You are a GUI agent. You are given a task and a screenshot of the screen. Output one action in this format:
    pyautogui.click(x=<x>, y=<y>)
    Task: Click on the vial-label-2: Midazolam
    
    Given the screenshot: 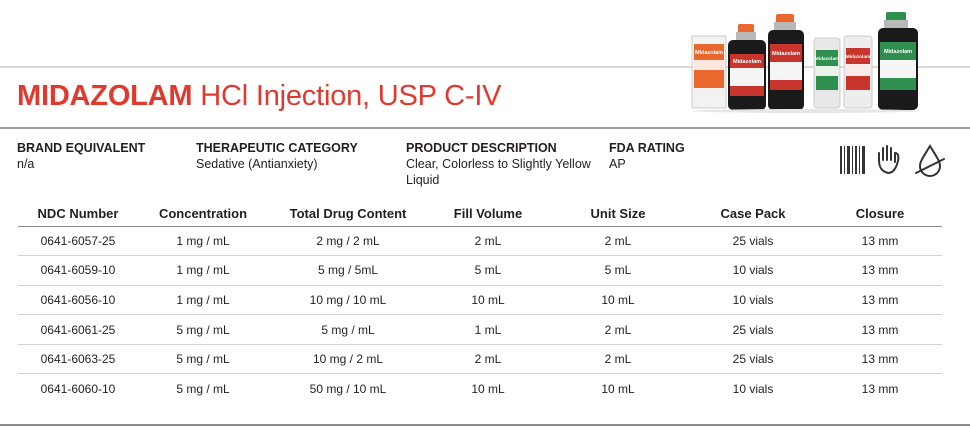 What is the action you would take?
    pyautogui.click(x=747, y=62)
    